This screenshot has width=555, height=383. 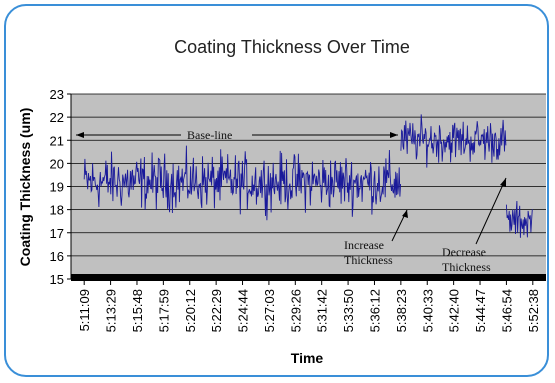 What do you see at coordinates (491, 211) in the screenshot?
I see `decrease-arrow-line` at bounding box center [491, 211].